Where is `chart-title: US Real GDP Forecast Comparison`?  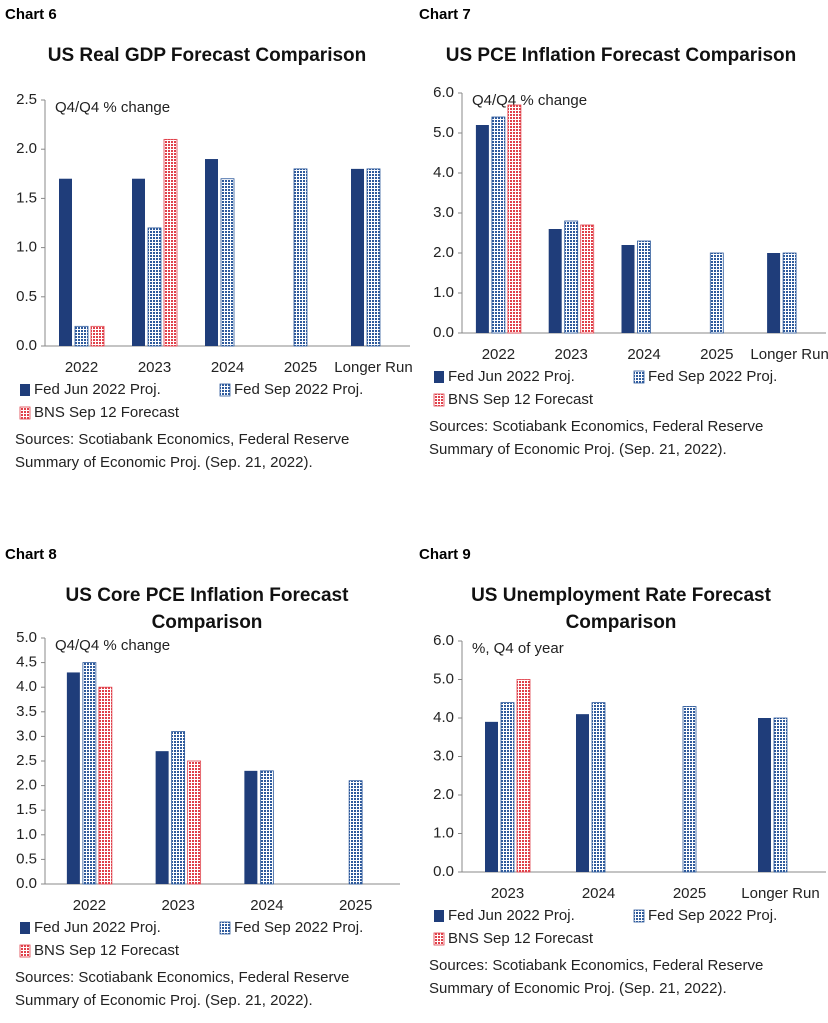 chart-title: US Real GDP Forecast Comparison is located at coordinates (207, 55).